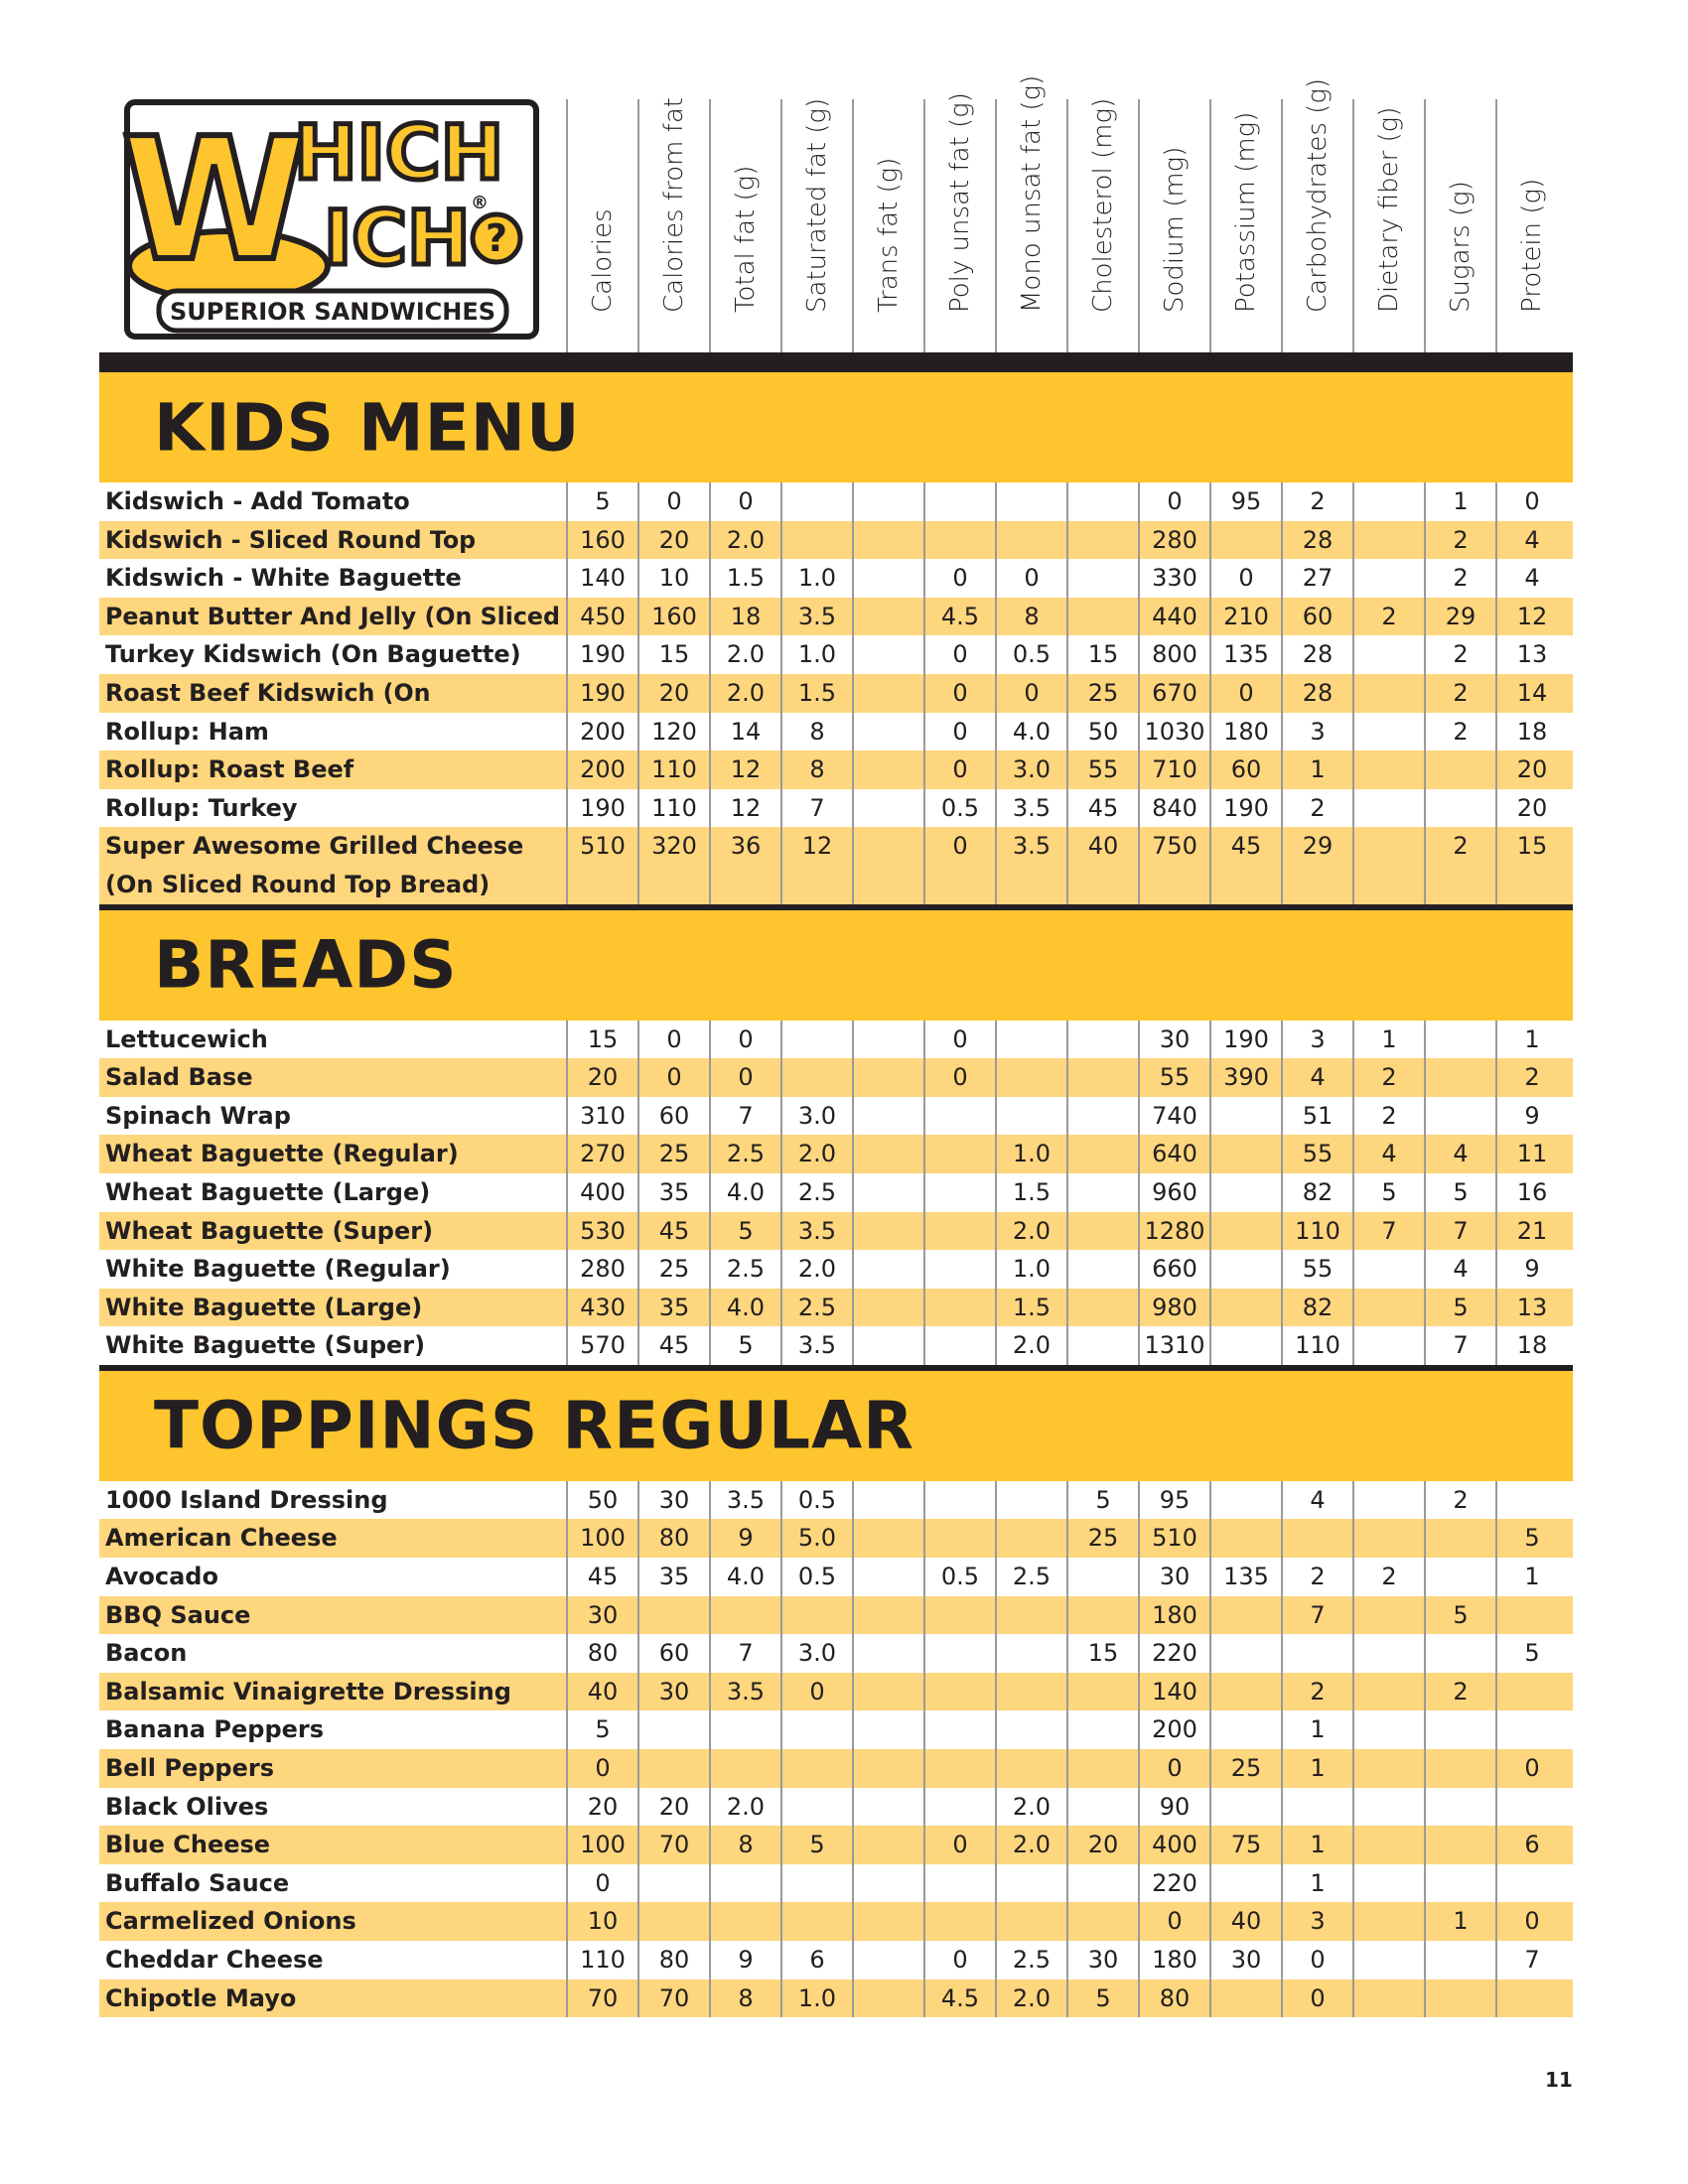 The height and width of the screenshot is (2184, 1688). What do you see at coordinates (1173, 1807) in the screenshot?
I see `value-cell: 90` at bounding box center [1173, 1807].